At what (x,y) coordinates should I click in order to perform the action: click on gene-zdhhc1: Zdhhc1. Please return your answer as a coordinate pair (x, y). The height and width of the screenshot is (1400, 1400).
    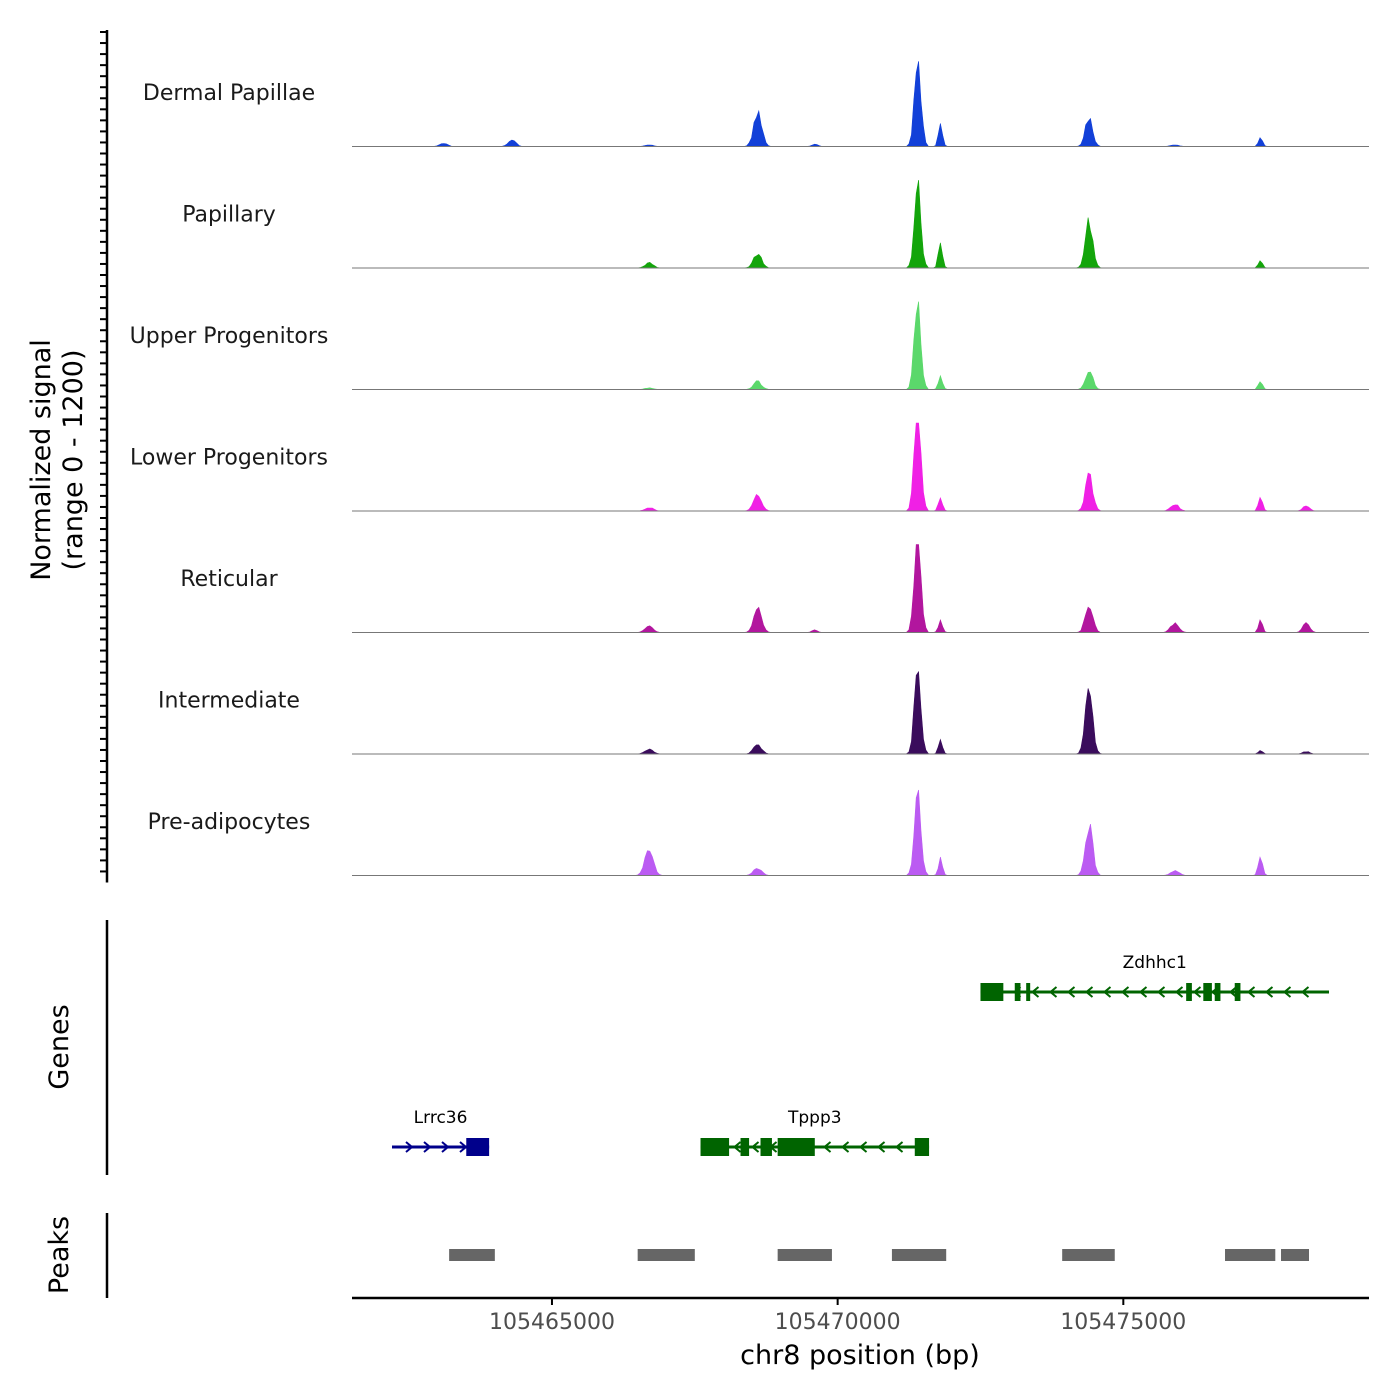
    Looking at the image, I should click on (1155, 977).